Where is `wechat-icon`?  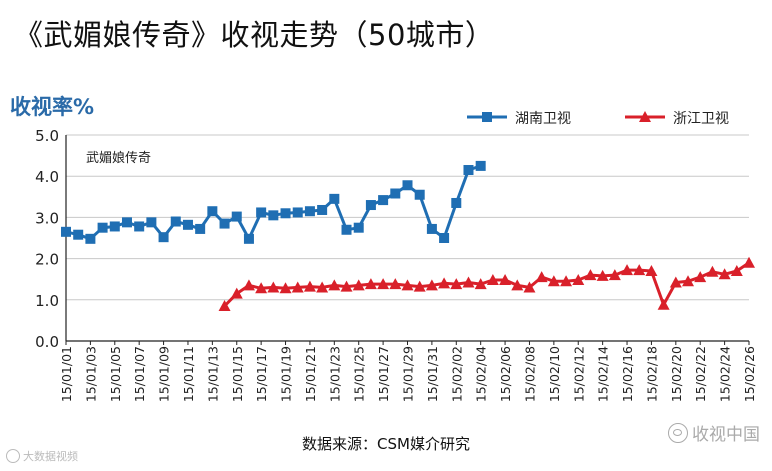 wechat-icon is located at coordinates (678, 432).